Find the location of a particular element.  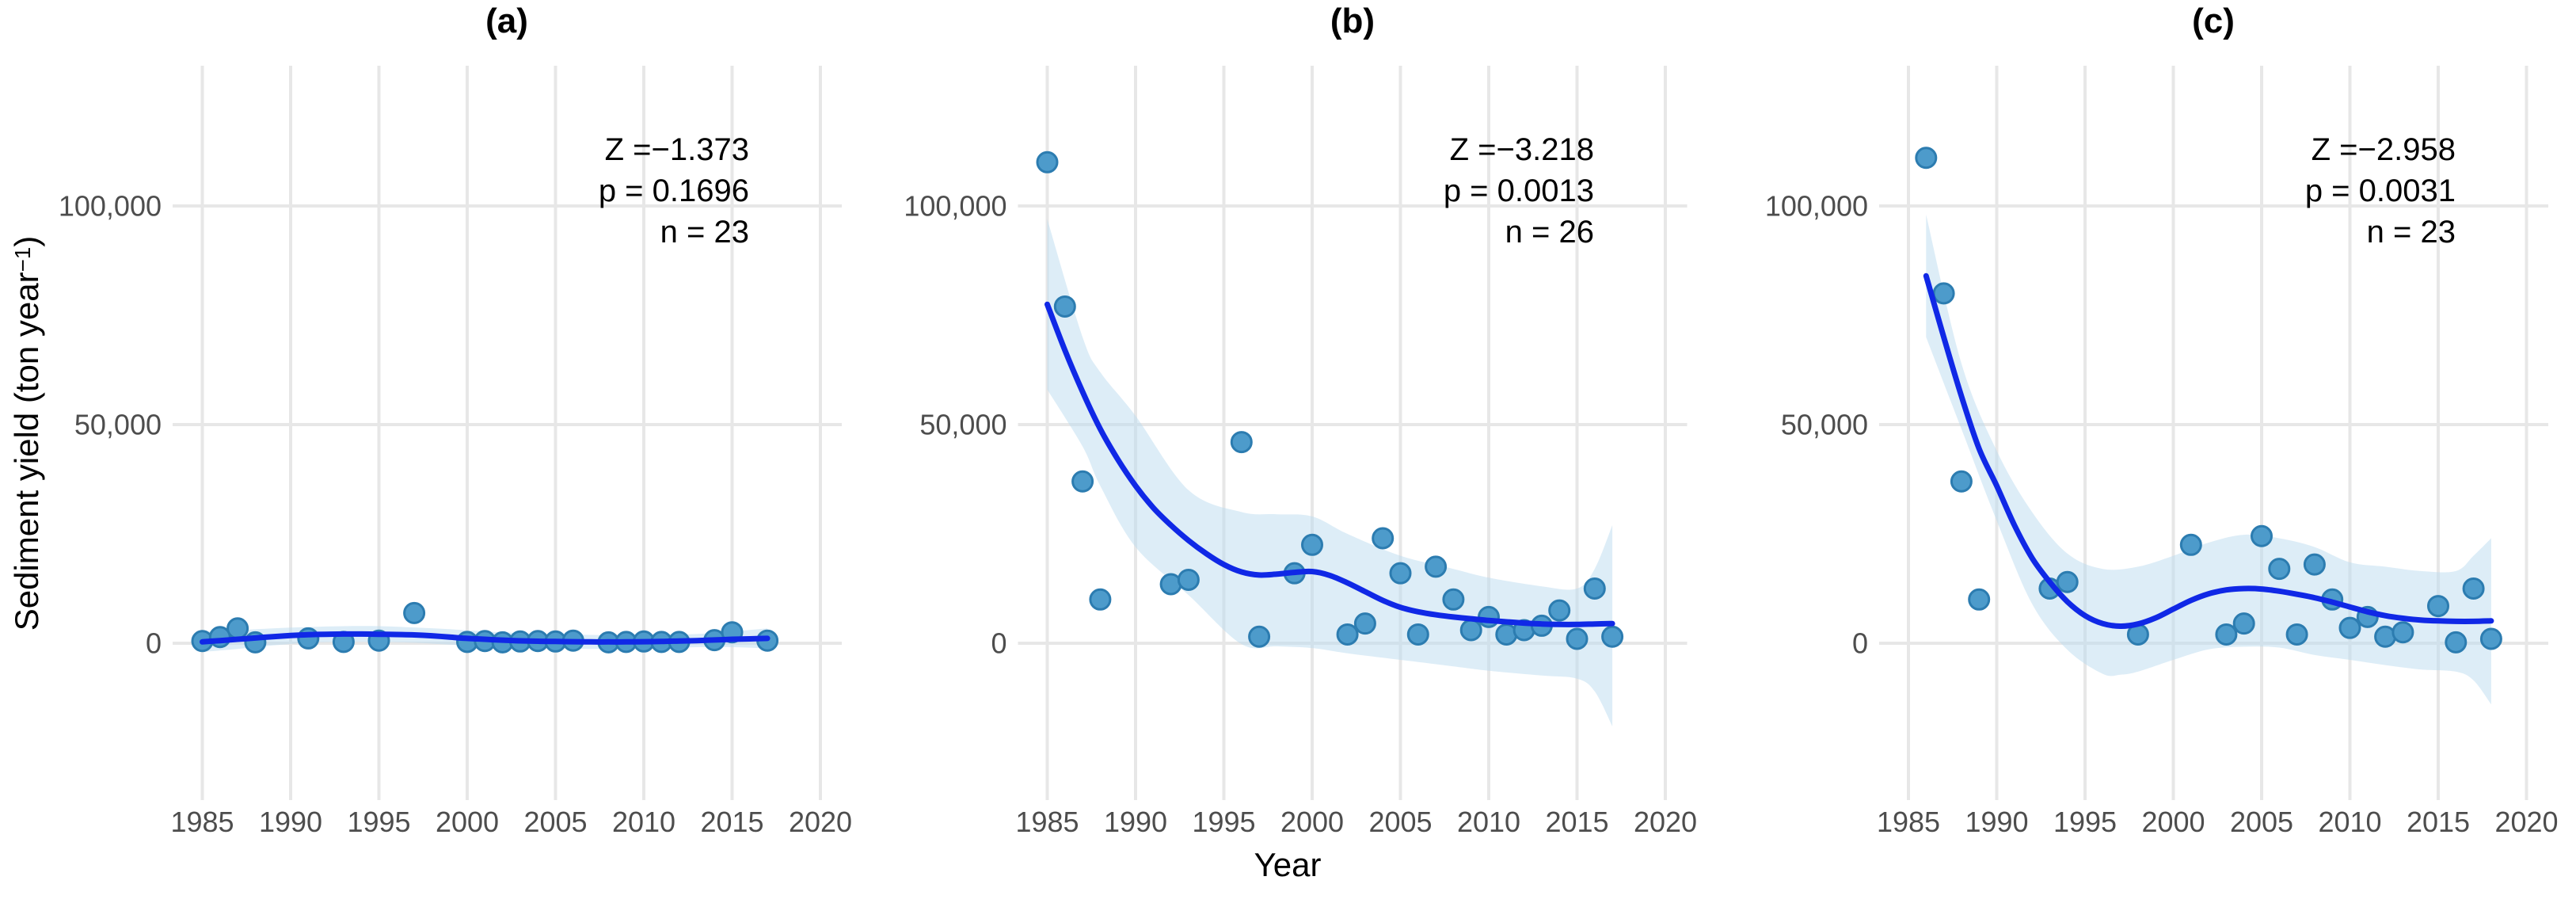

panel-b-title: (b) is located at coordinates (1353, 21).